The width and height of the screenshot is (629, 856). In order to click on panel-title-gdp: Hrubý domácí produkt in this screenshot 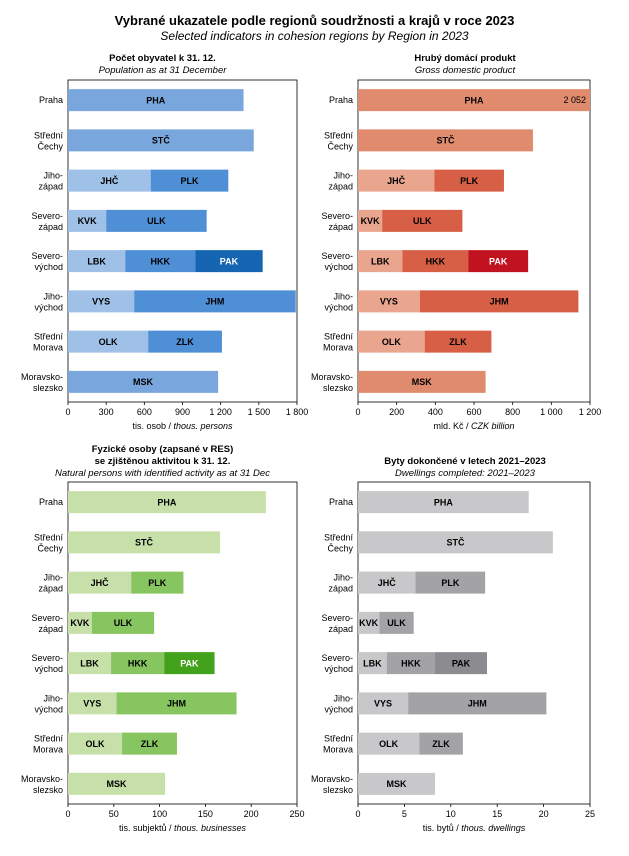, I will do `click(465, 58)`.